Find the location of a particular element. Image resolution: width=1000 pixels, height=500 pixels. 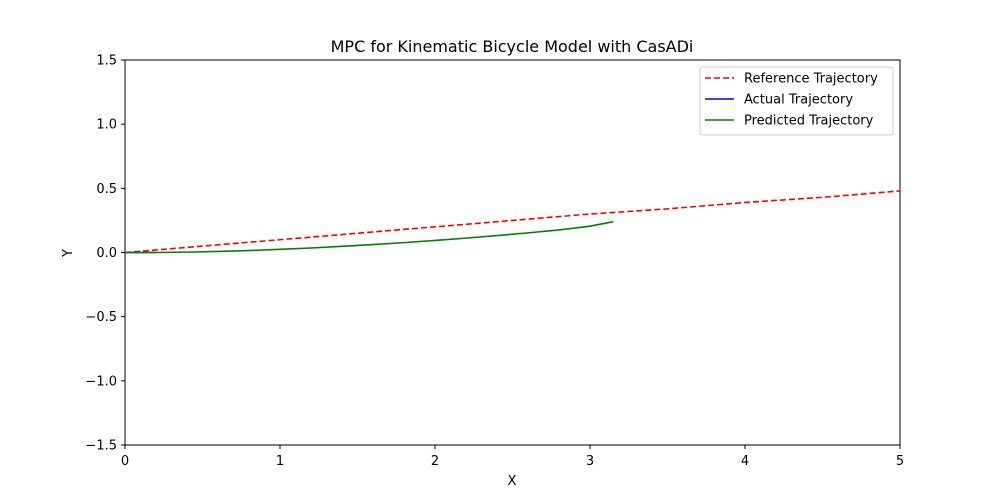

x-tick-label: 3 is located at coordinates (590, 461).